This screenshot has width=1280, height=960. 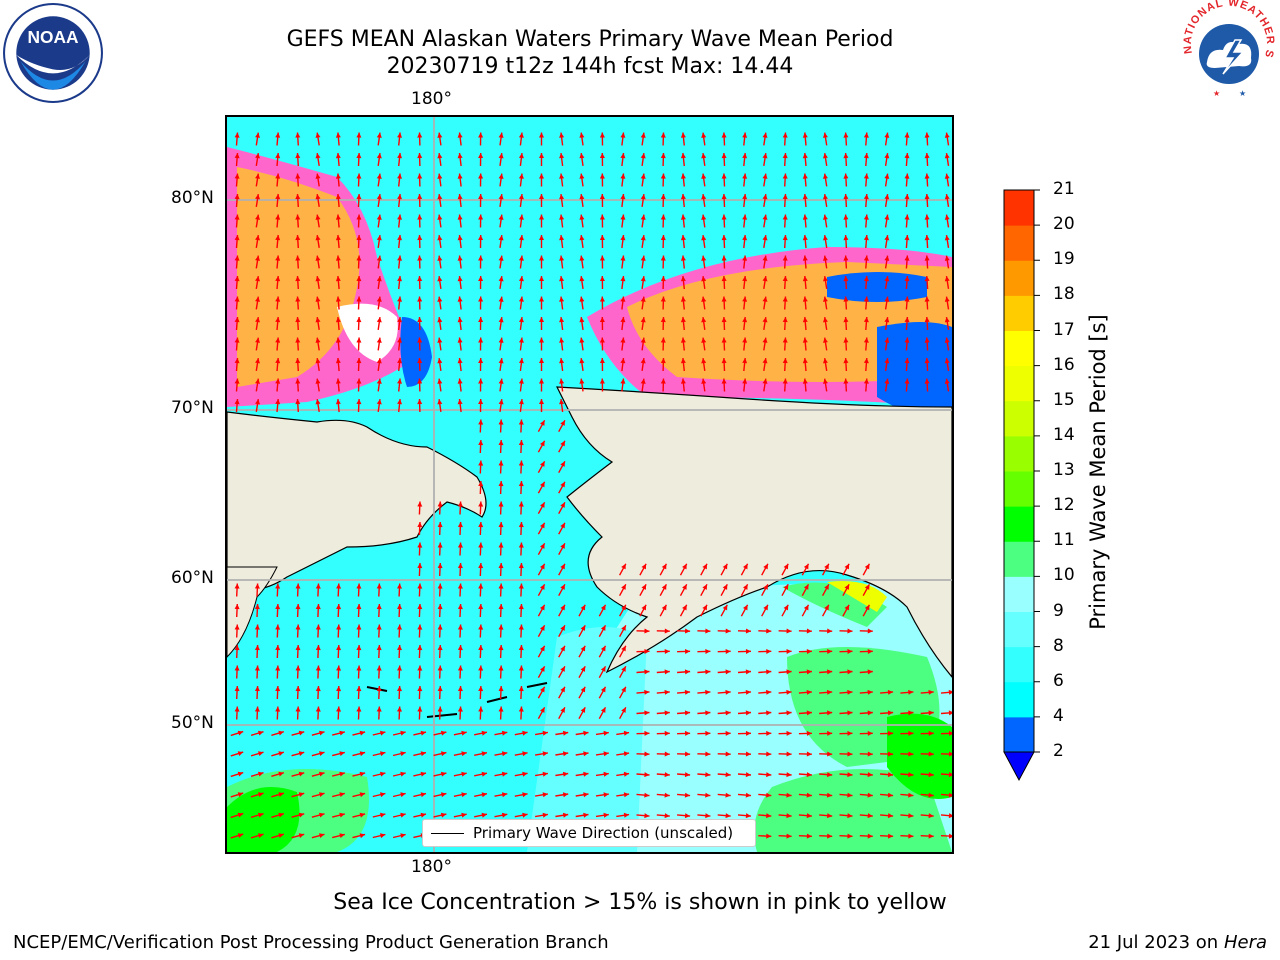 What do you see at coordinates (1245, 942) in the screenshot?
I see `footer-host: Hera` at bounding box center [1245, 942].